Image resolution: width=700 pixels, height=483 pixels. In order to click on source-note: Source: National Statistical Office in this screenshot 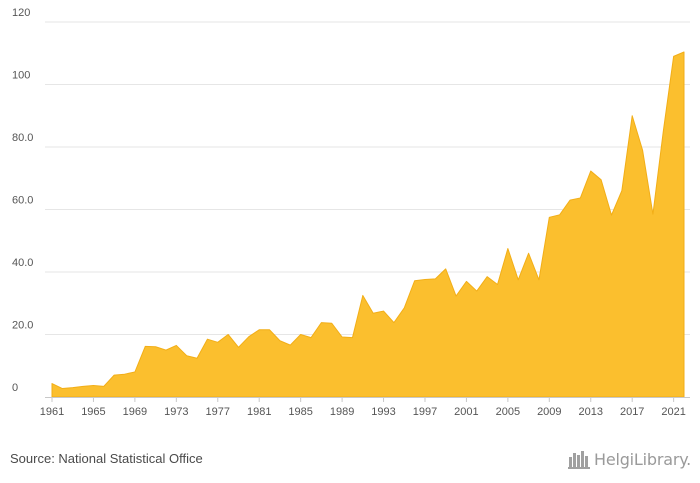, I will do `click(106, 458)`.